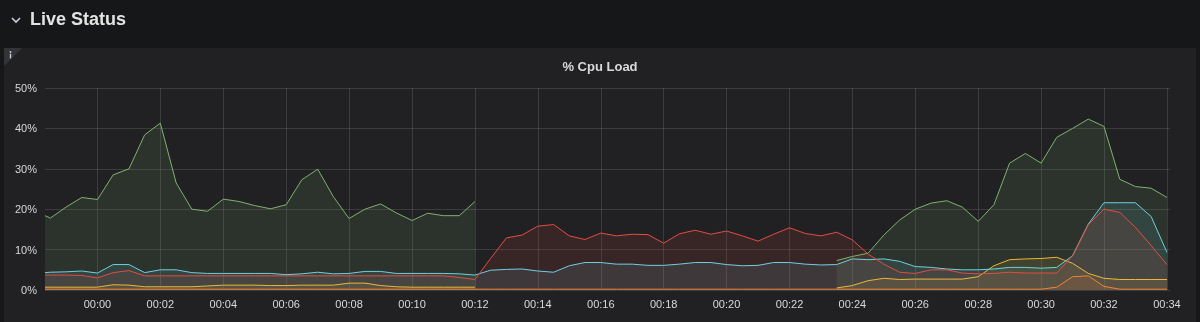 The image size is (1200, 322). I want to click on x-tick-label: 00:18, so click(663, 303).